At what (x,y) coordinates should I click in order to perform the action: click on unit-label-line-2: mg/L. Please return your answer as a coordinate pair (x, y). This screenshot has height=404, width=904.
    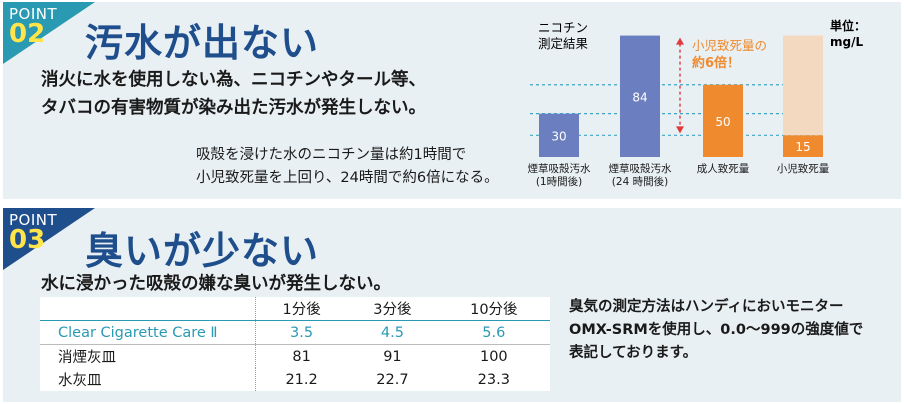
    Looking at the image, I should click on (846, 42).